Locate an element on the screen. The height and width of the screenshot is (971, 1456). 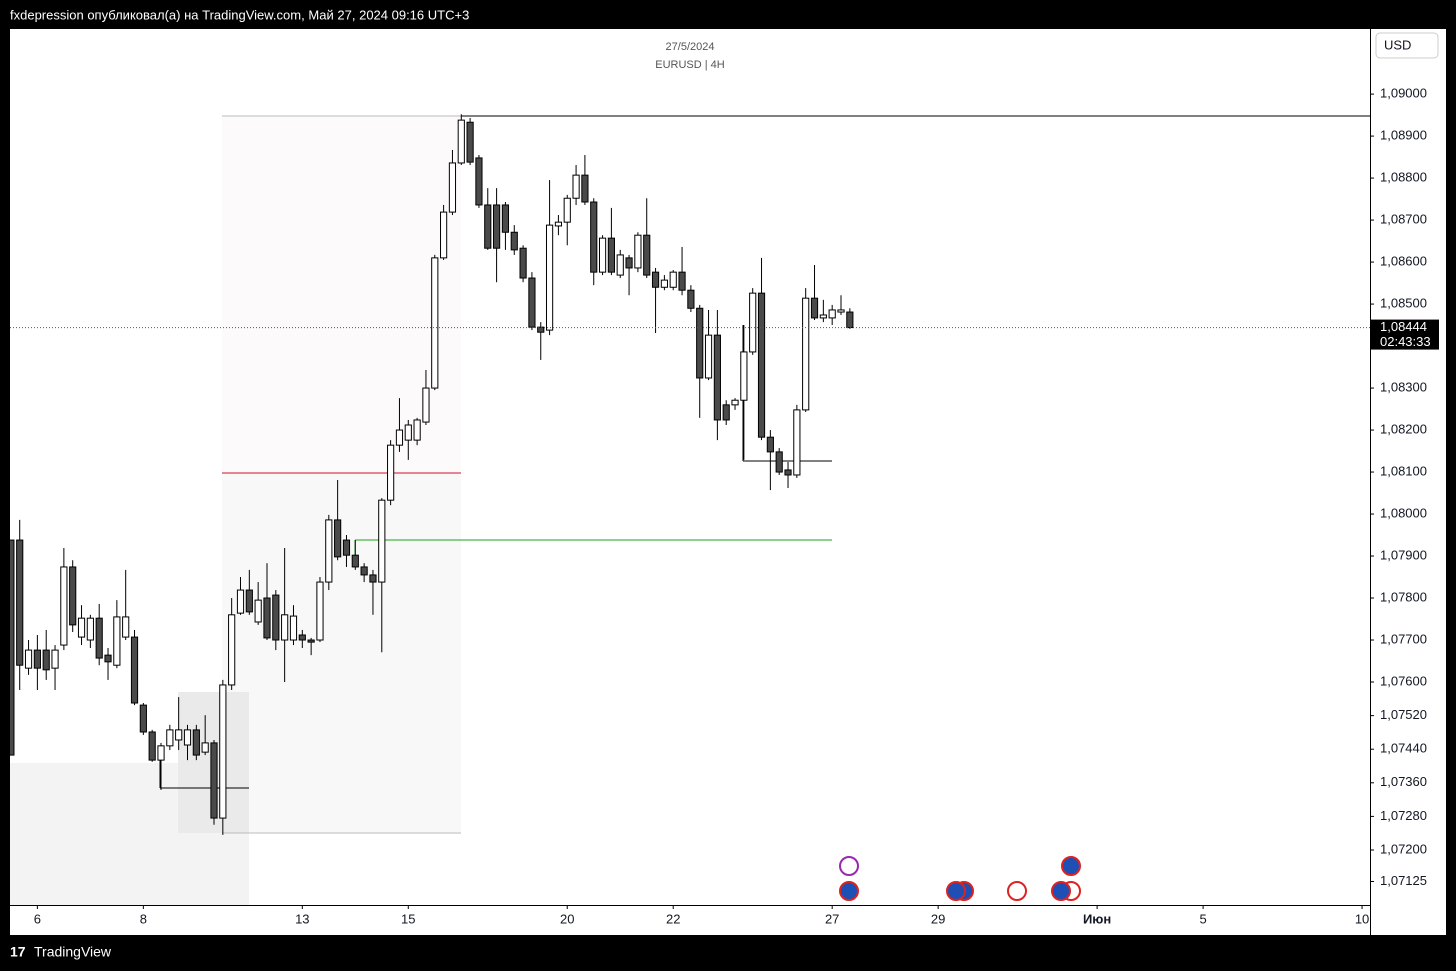
y-tick-label: 1,07125 is located at coordinates (1403, 880).